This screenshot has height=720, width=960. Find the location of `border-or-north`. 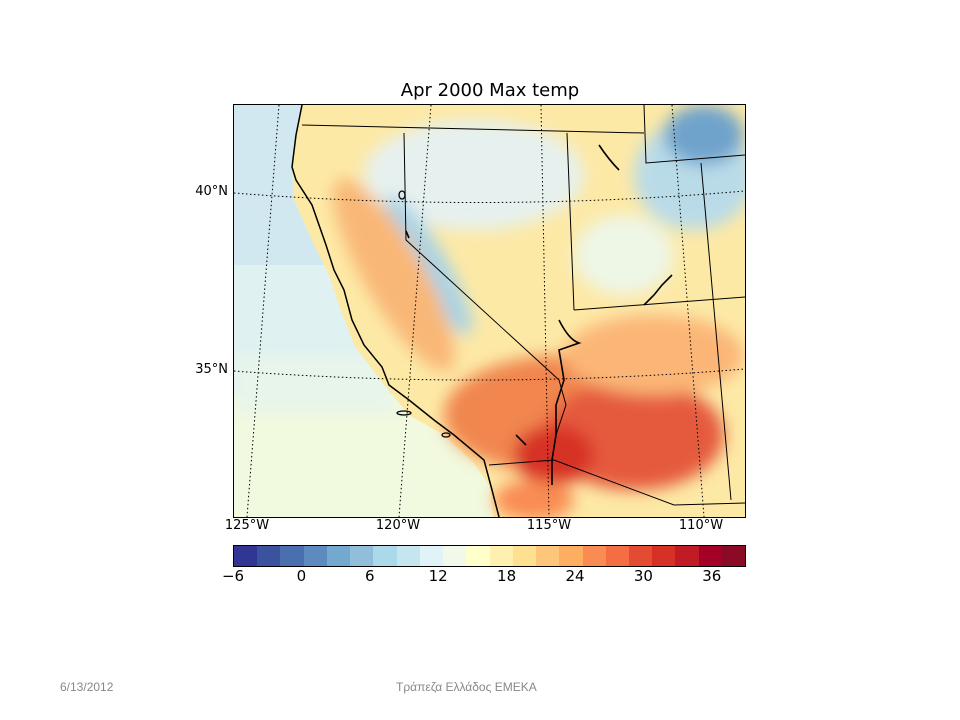

border-or-north is located at coordinates (473, 129).